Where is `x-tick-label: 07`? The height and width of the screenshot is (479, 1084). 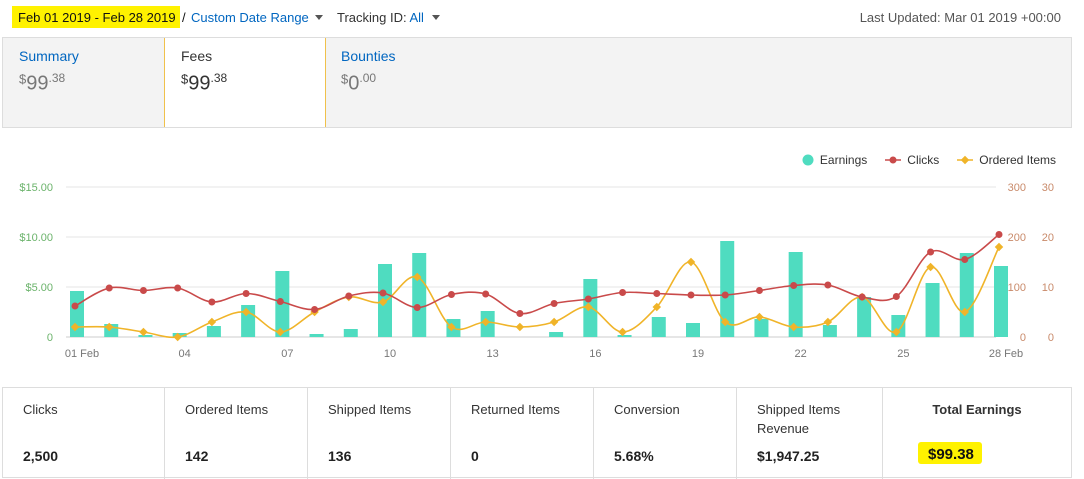 x-tick-label: 07 is located at coordinates (287, 354).